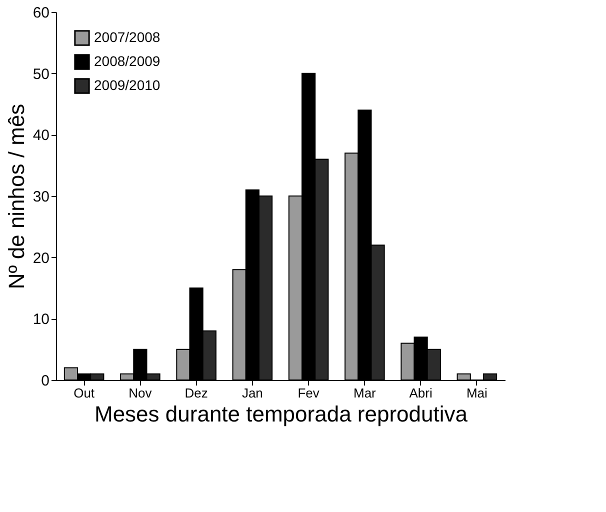 Image resolution: width=606 pixels, height=512 pixels. I want to click on x-tick-label: Dez, so click(196, 393).